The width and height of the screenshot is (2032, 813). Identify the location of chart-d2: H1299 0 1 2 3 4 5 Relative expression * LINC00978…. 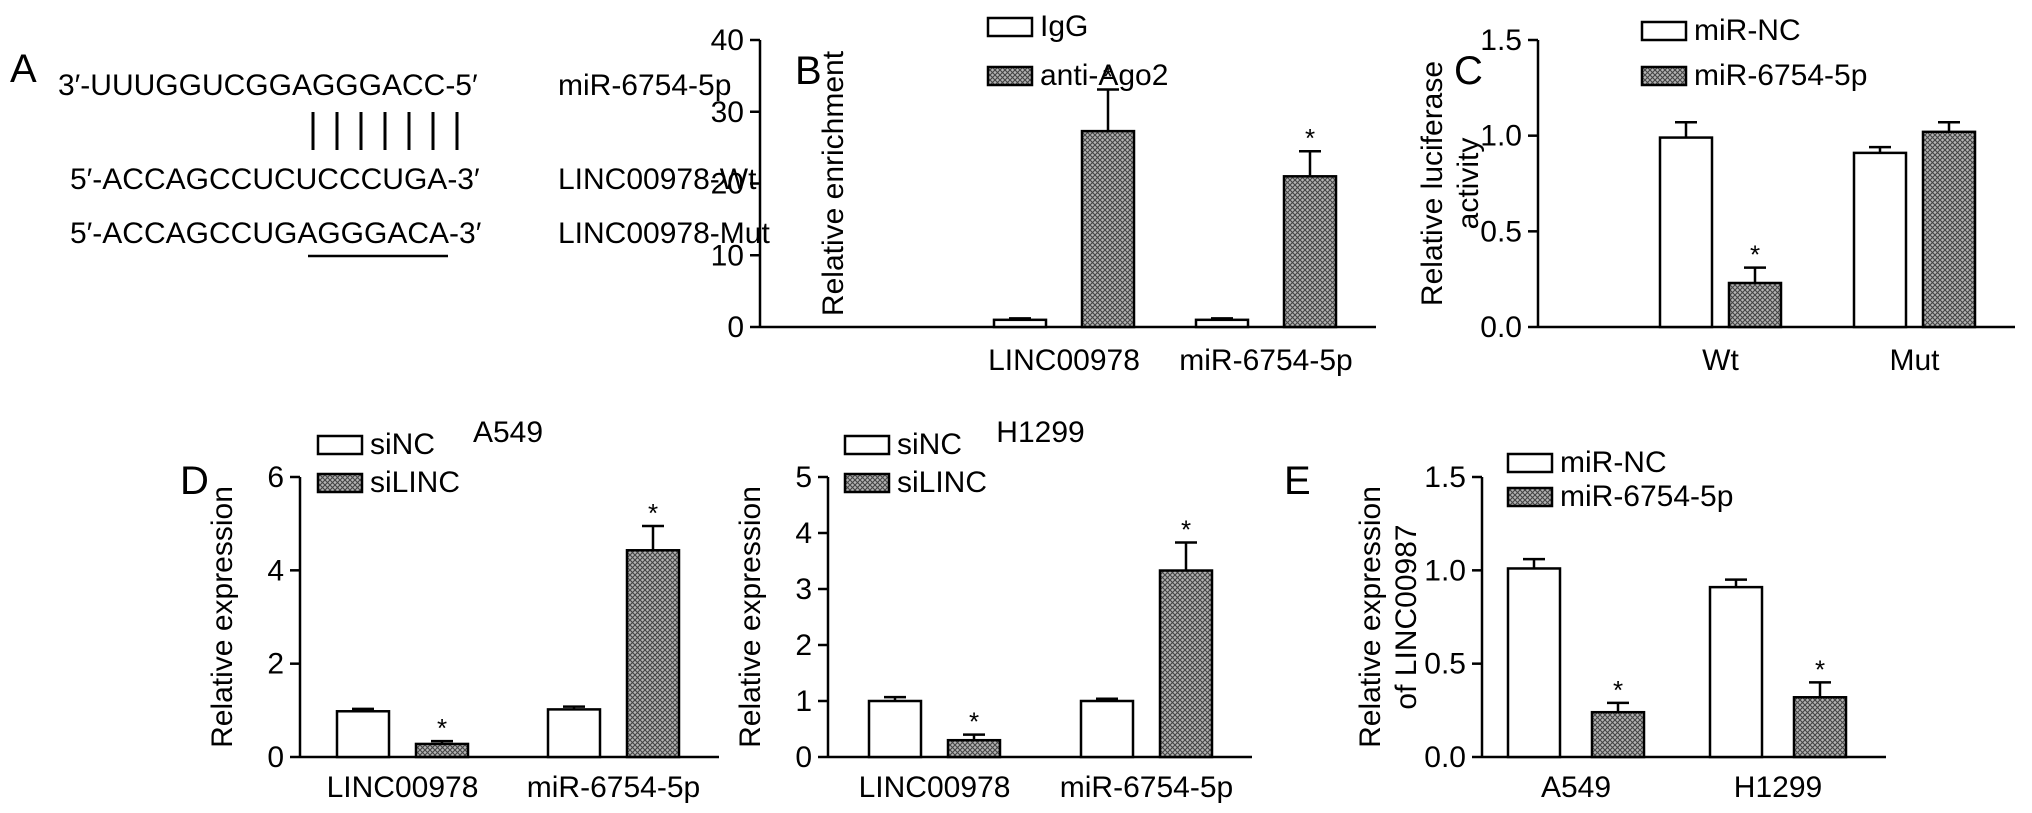
(993, 610).